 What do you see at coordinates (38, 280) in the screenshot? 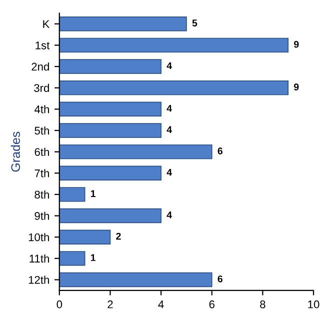
I see `y-tick-label: 12th` at bounding box center [38, 280].